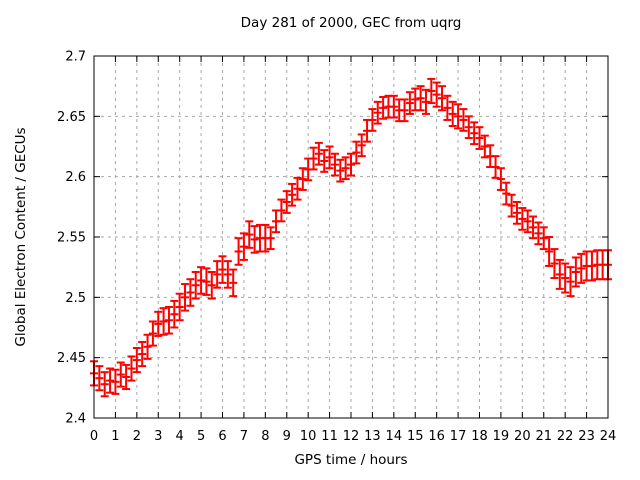 The image size is (640, 480). What do you see at coordinates (21, 236) in the screenshot?
I see `y-axis-label: Global Electron Content / GECUs` at bounding box center [21, 236].